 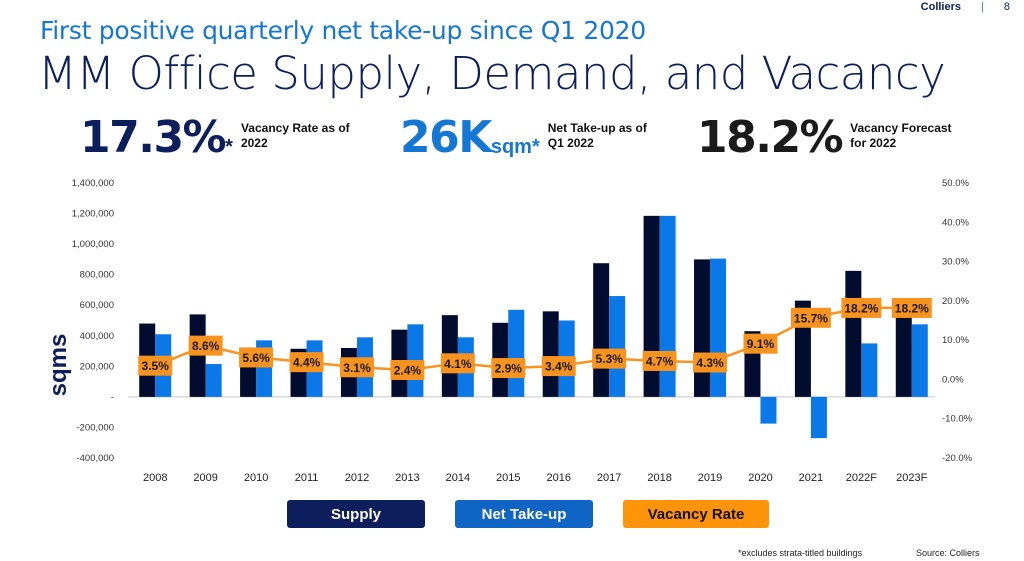 I want to click on kpi-vacancy-forecast: 18.2% Vacancy Forecast for 2022, so click(x=828, y=138).